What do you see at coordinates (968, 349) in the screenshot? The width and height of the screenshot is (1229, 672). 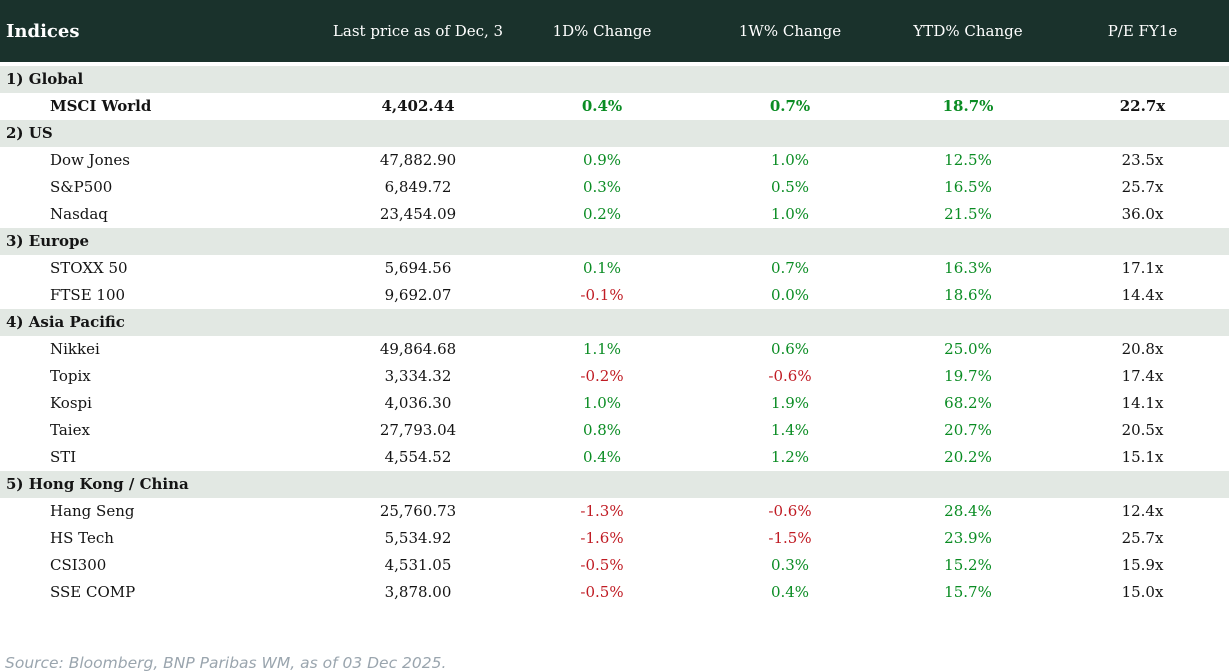 I see `change-ytd-cell: 25.0%` at bounding box center [968, 349].